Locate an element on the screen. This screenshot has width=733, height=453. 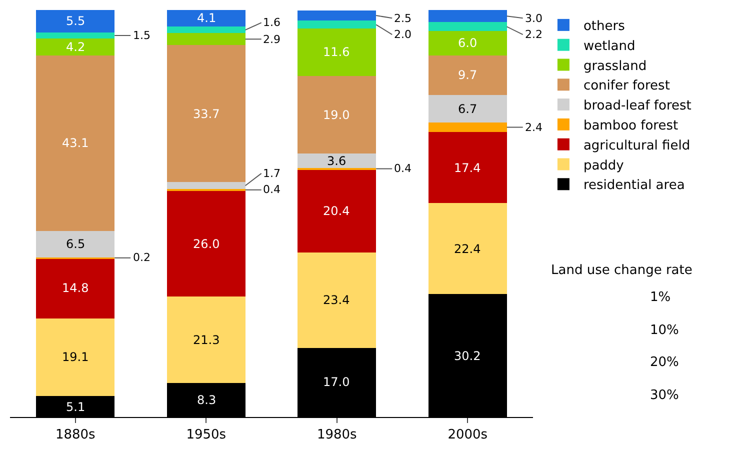
data-label: 14.8 is located at coordinates (75, 288).